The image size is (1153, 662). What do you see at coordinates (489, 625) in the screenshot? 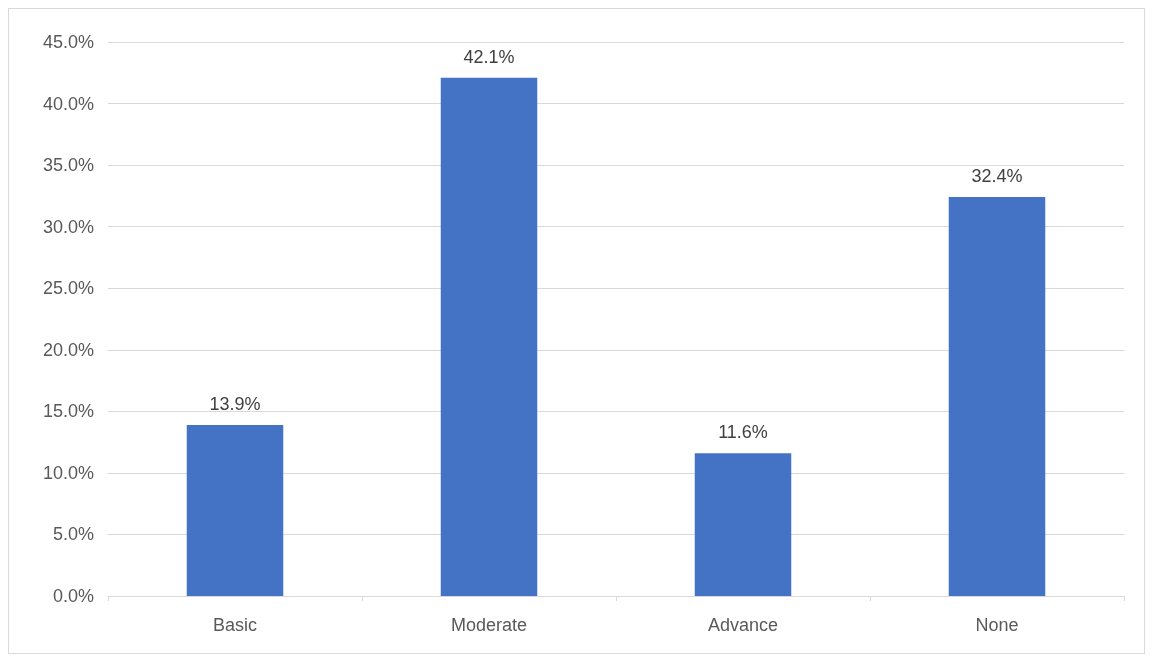
I see `x-tick-label: Moderate` at bounding box center [489, 625].